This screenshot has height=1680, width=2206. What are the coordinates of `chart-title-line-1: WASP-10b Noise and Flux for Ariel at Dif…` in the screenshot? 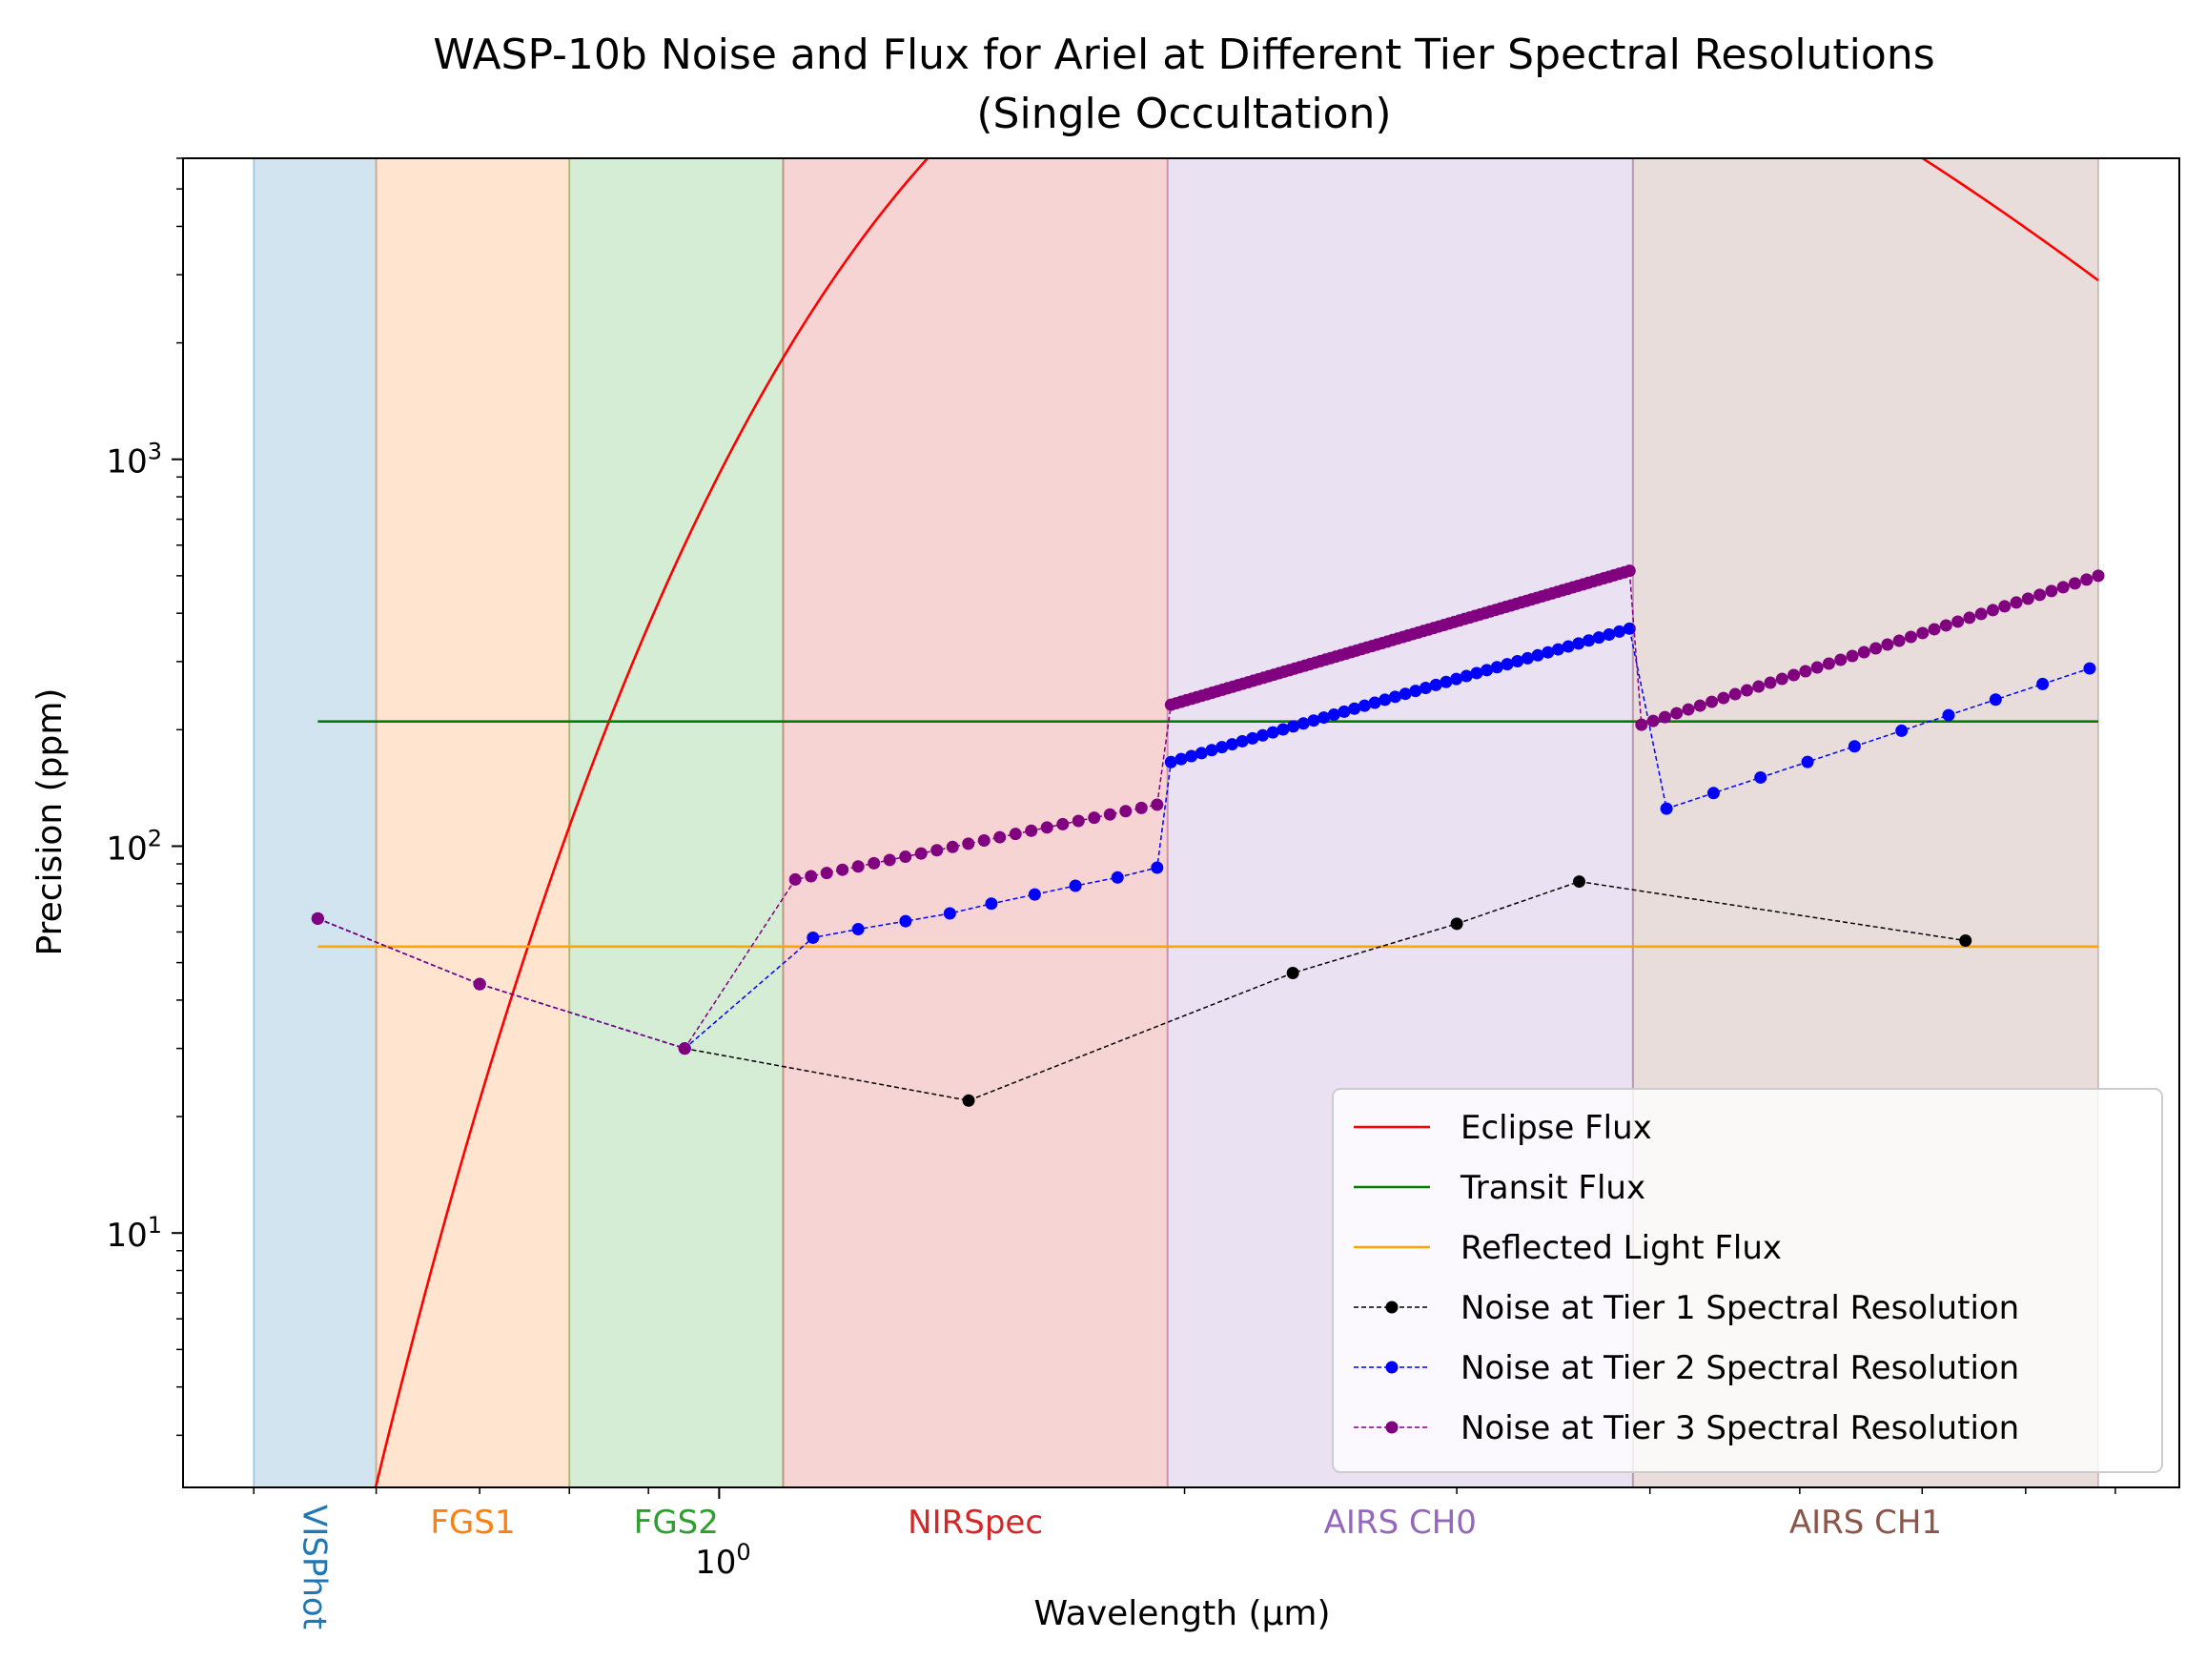 It's located at (1183, 55).